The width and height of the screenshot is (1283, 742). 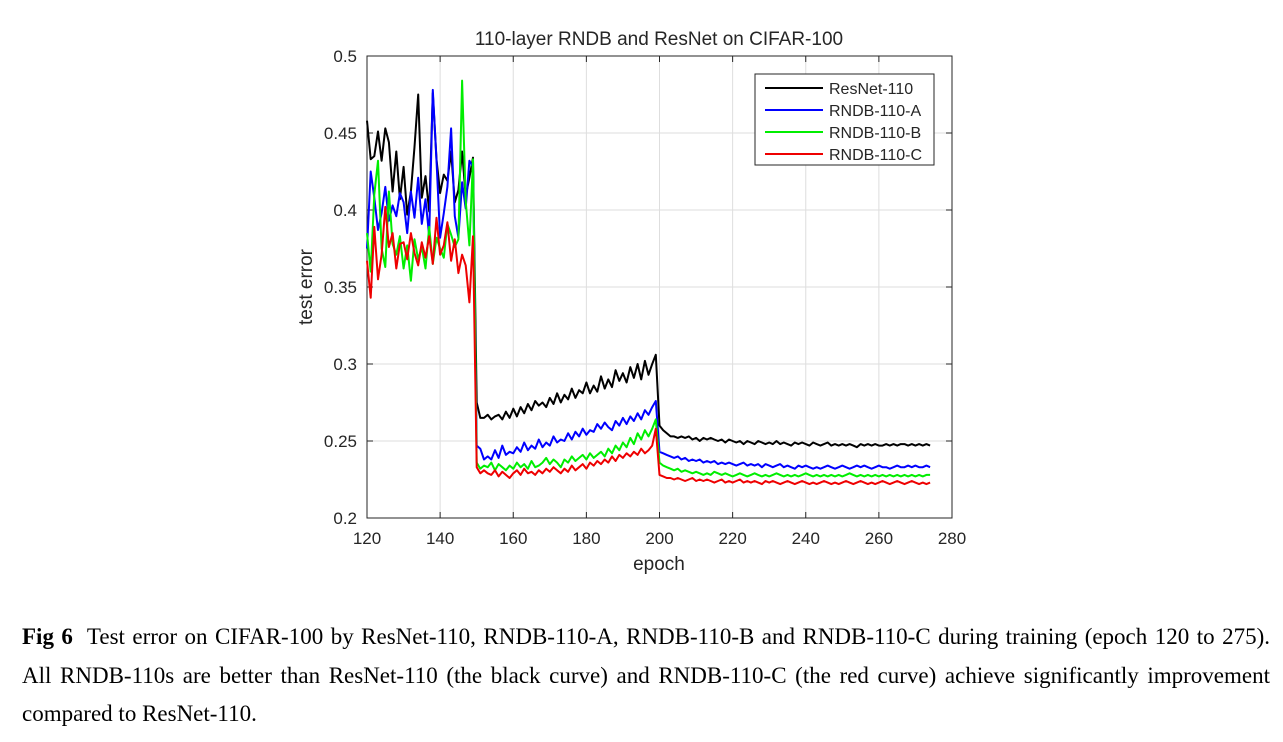 What do you see at coordinates (875, 155) in the screenshot?
I see `legend-label: RNDB-110-C` at bounding box center [875, 155].